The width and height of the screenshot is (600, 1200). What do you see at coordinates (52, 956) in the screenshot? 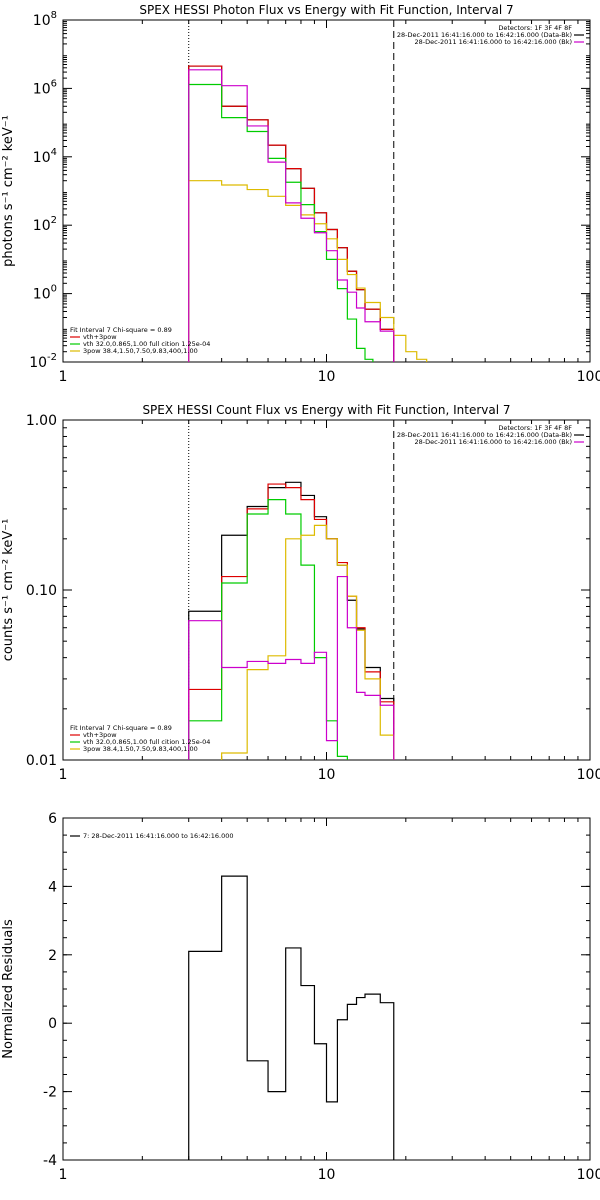
I see `y-tick-label: 2` at bounding box center [52, 956].